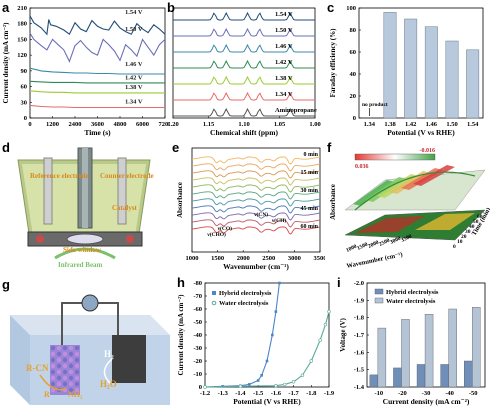  I want to click on label-side-window: Side window, so click(82, 250).